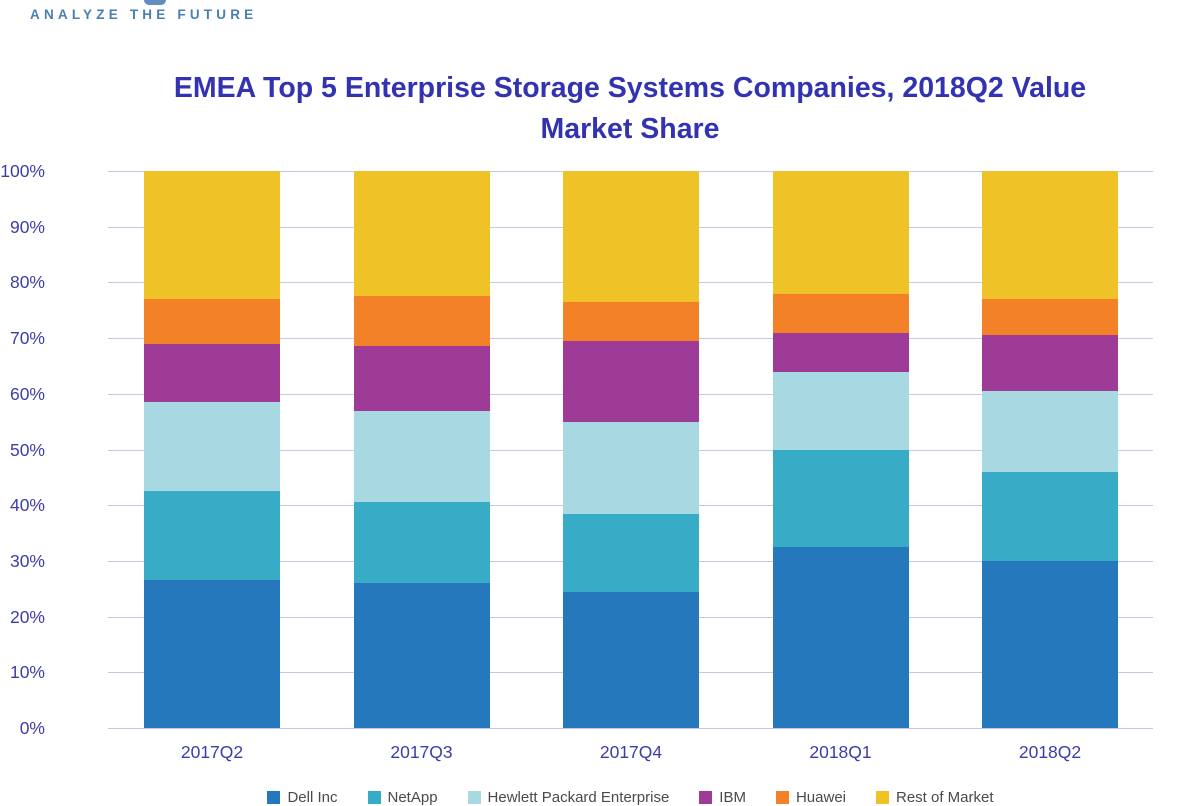  Describe the element at coordinates (1050, 317) in the screenshot. I see `bar-segment-huawei-2018Q2` at that location.